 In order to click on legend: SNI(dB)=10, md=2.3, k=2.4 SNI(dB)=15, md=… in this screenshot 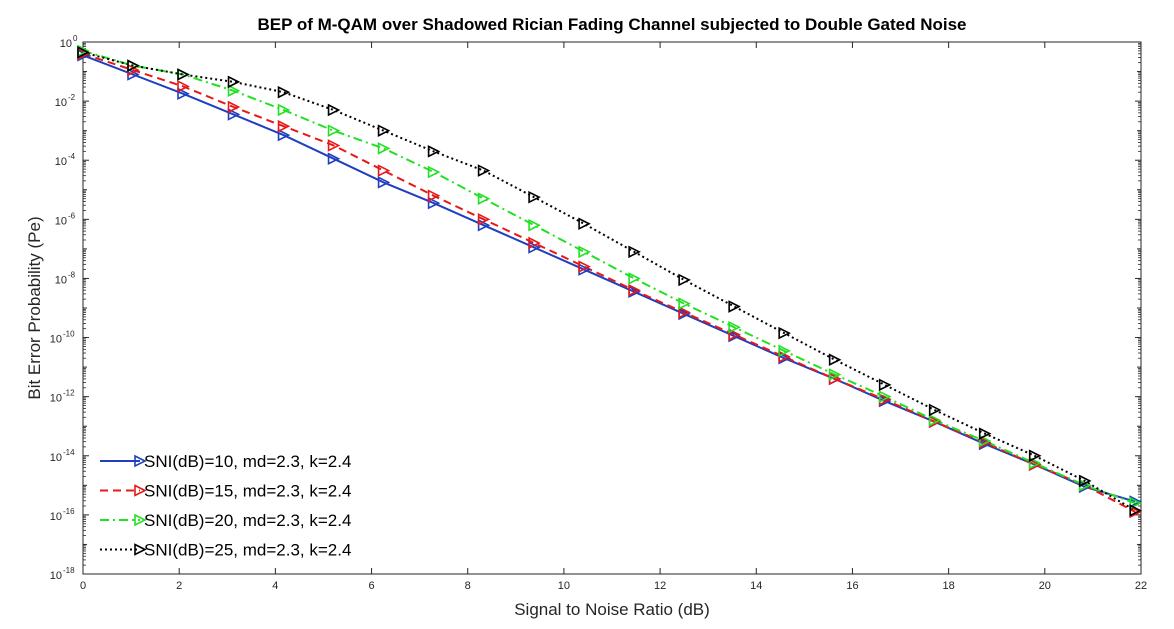, I will do `click(225, 506)`.